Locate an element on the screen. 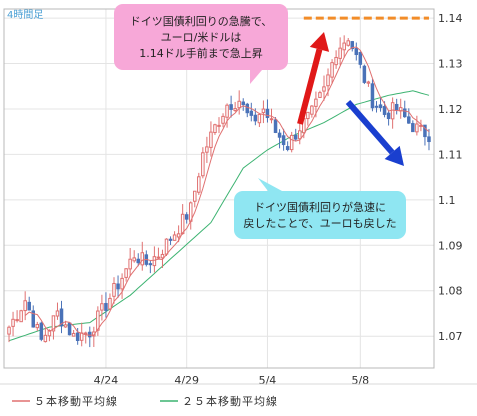 The width and height of the screenshot is (477, 416). up-arrow-head is located at coordinates (319, 42).